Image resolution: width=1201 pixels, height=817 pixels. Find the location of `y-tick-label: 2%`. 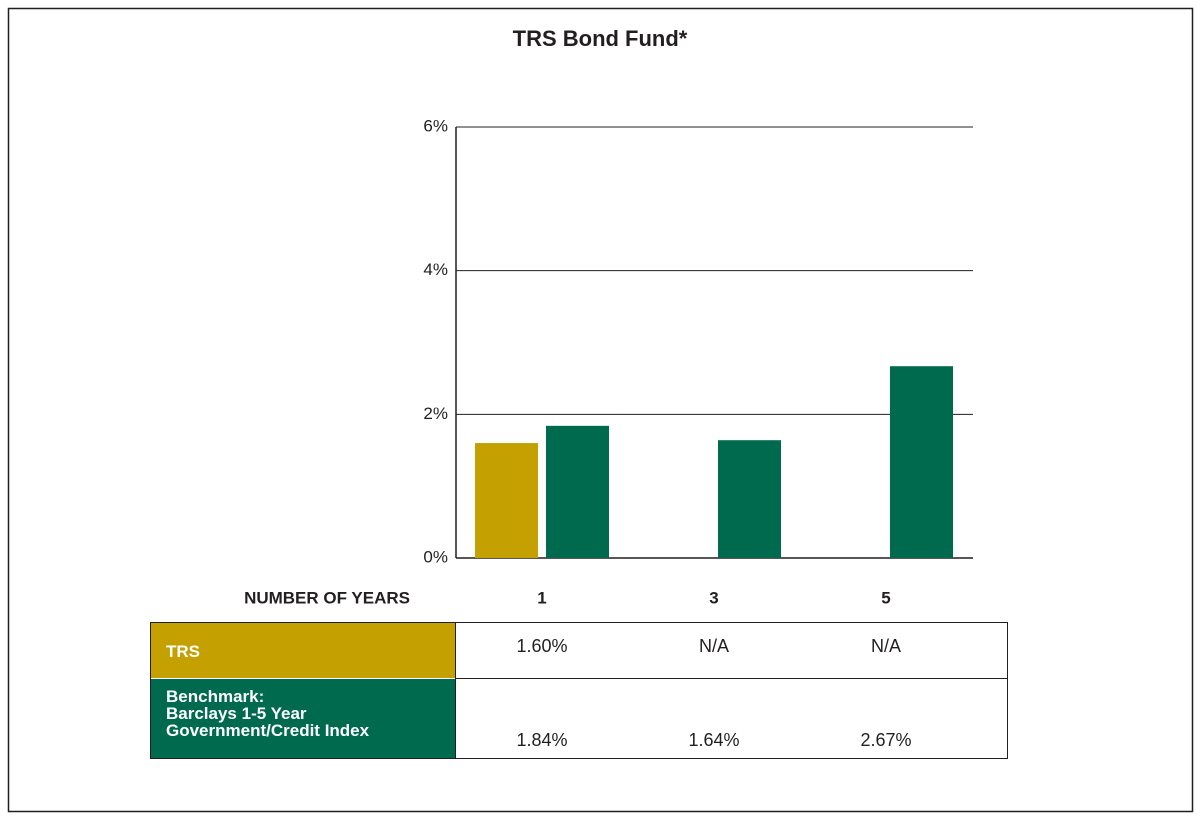

y-tick-label: 2% is located at coordinates (435, 413).